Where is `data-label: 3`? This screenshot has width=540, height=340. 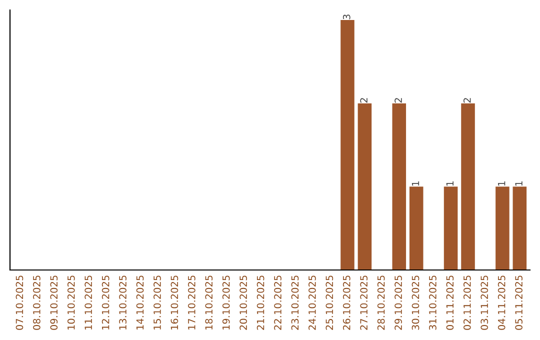
data-label: 3 is located at coordinates (346, 17).